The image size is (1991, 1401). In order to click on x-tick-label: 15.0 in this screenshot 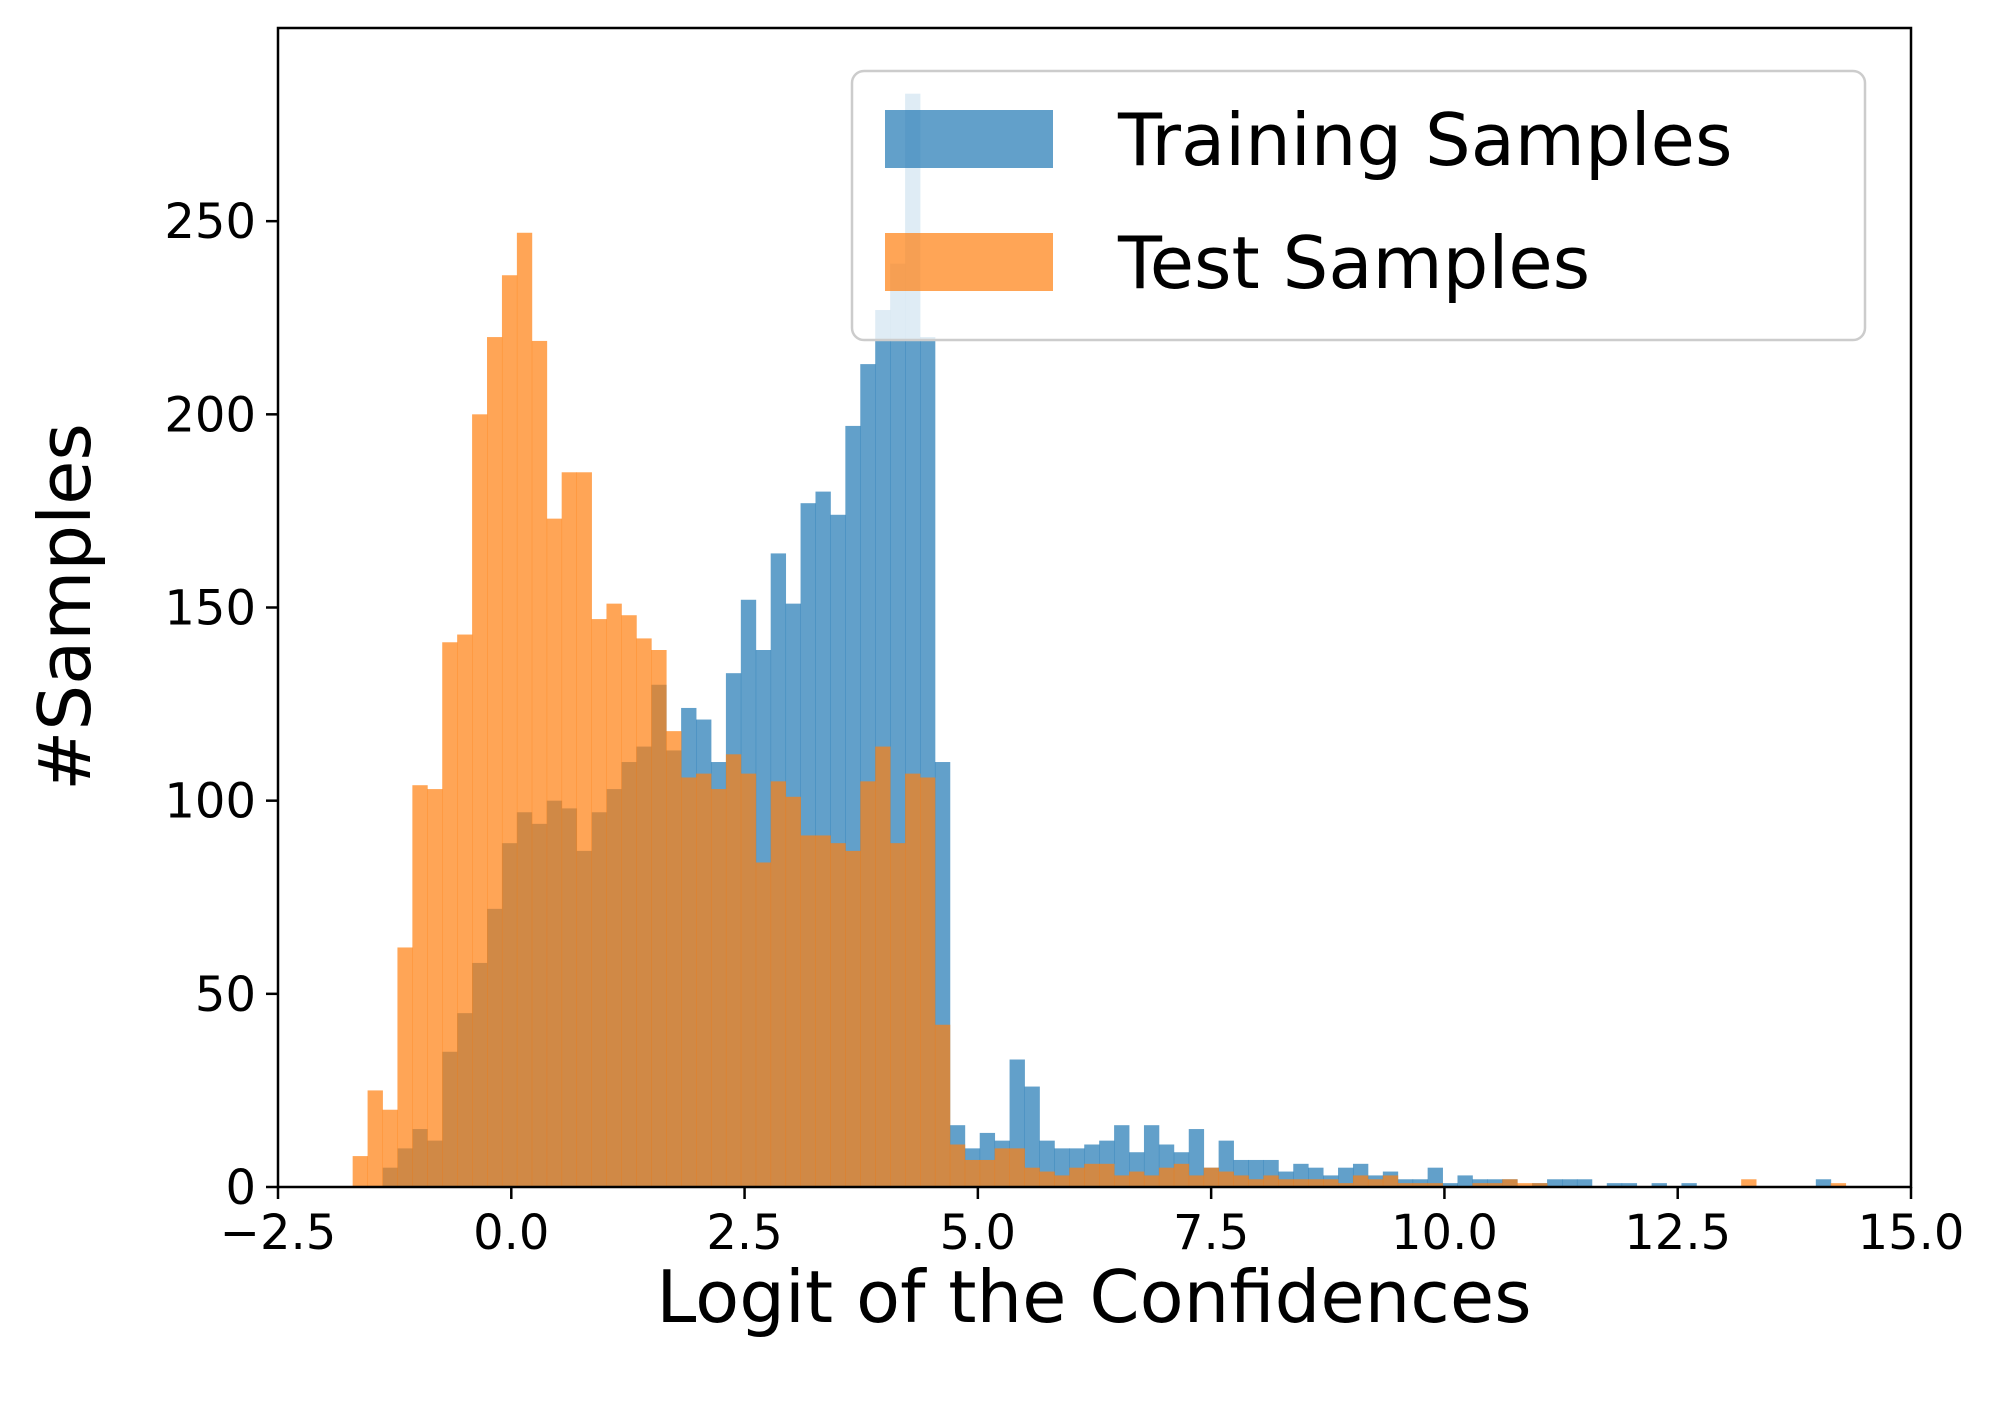, I will do `click(1911, 1233)`.